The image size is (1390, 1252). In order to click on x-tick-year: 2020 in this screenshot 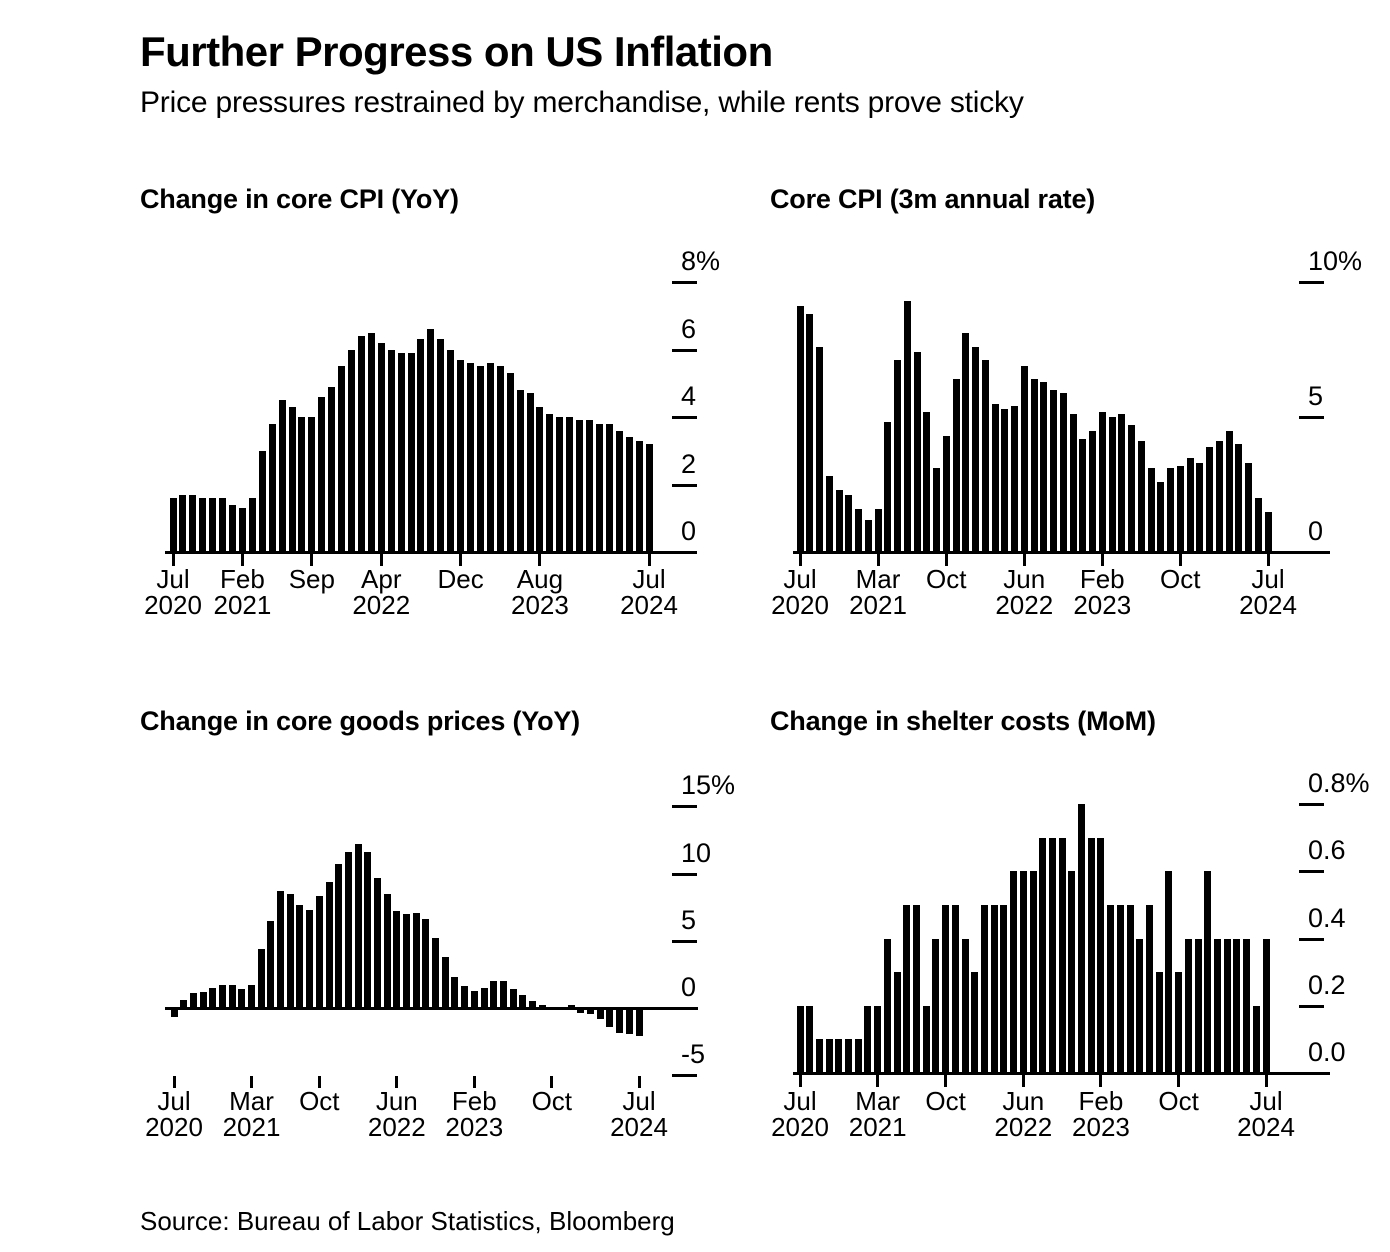, I will do `click(800, 605)`.